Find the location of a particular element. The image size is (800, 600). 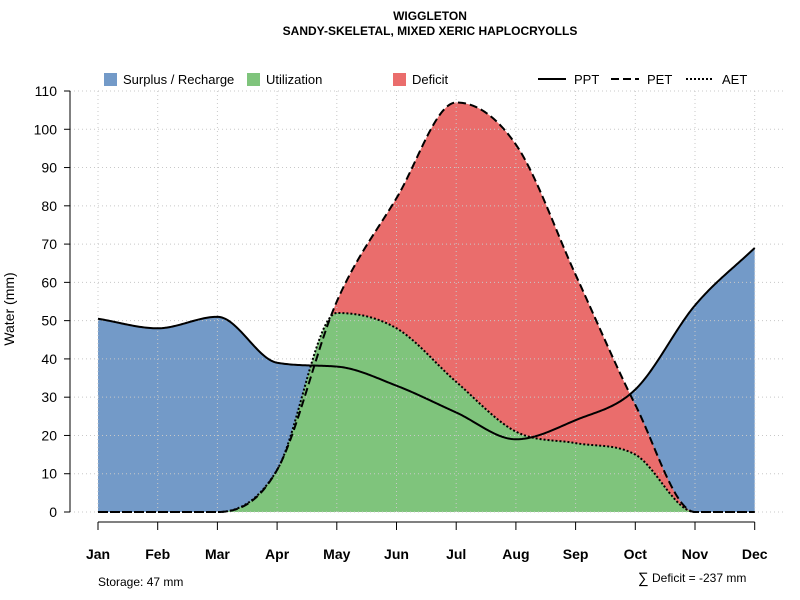

legend-line-label-ppt: PPT is located at coordinates (586, 79).